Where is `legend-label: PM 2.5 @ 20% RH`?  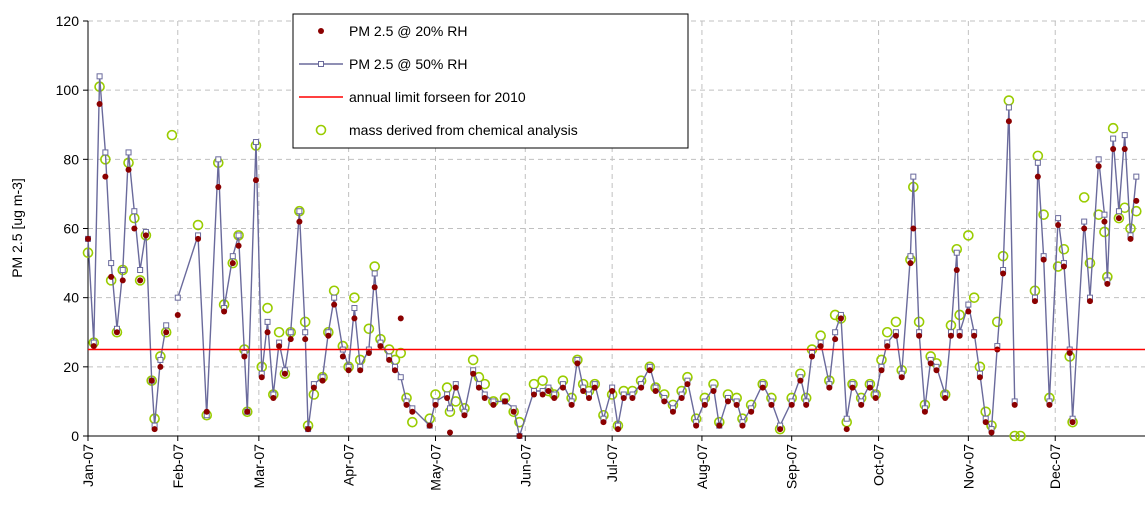
legend-label: PM 2.5 @ 20% RH is located at coordinates (408, 31).